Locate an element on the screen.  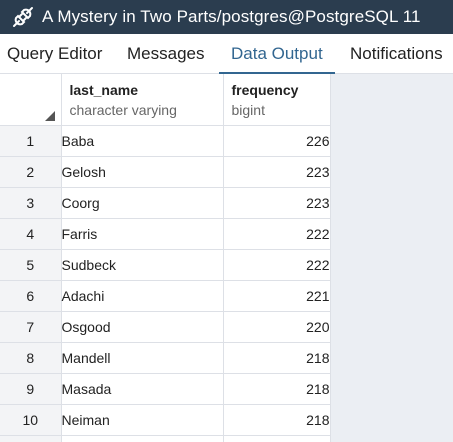
table-row: 8 Mandell 218 is located at coordinates (165, 358).